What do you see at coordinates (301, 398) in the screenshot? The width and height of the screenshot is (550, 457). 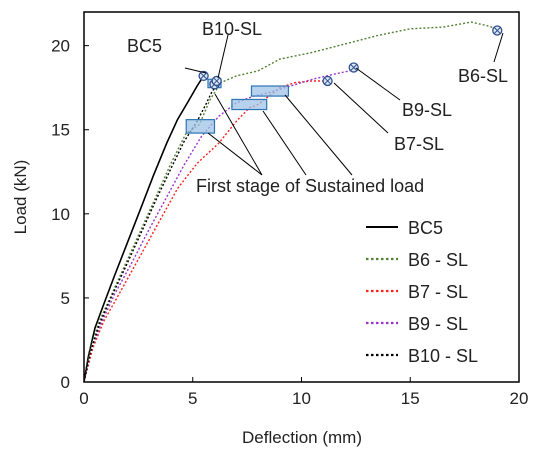 I see `x-tick-label: 10` at bounding box center [301, 398].